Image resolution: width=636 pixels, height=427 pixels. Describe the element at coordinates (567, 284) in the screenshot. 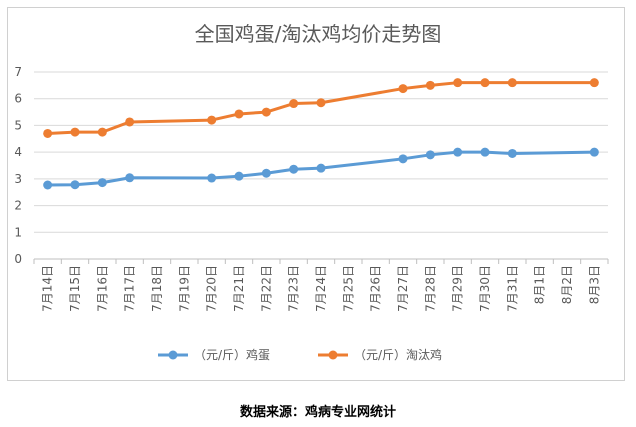

I see `x-tick-label: 8月2日` at that location.